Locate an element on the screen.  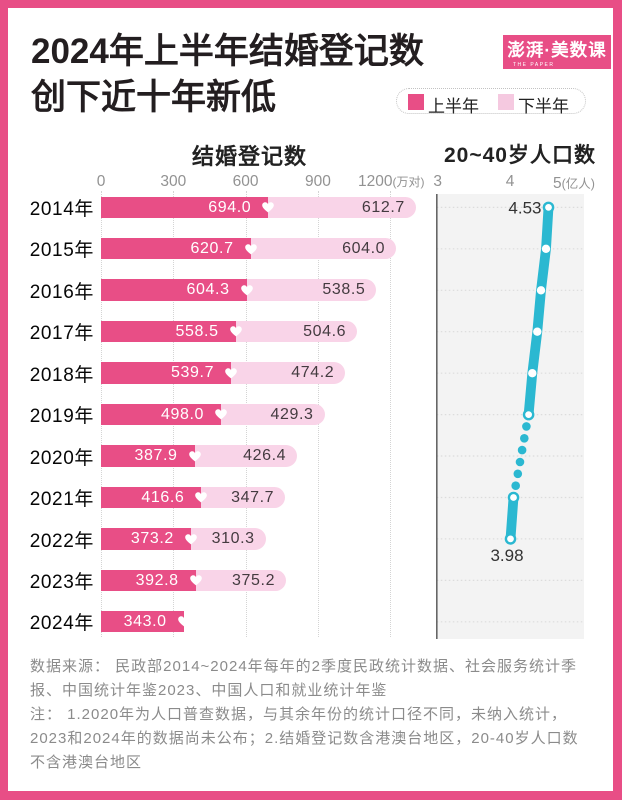
svg-text: 3.98 is located at coordinates (506, 555).